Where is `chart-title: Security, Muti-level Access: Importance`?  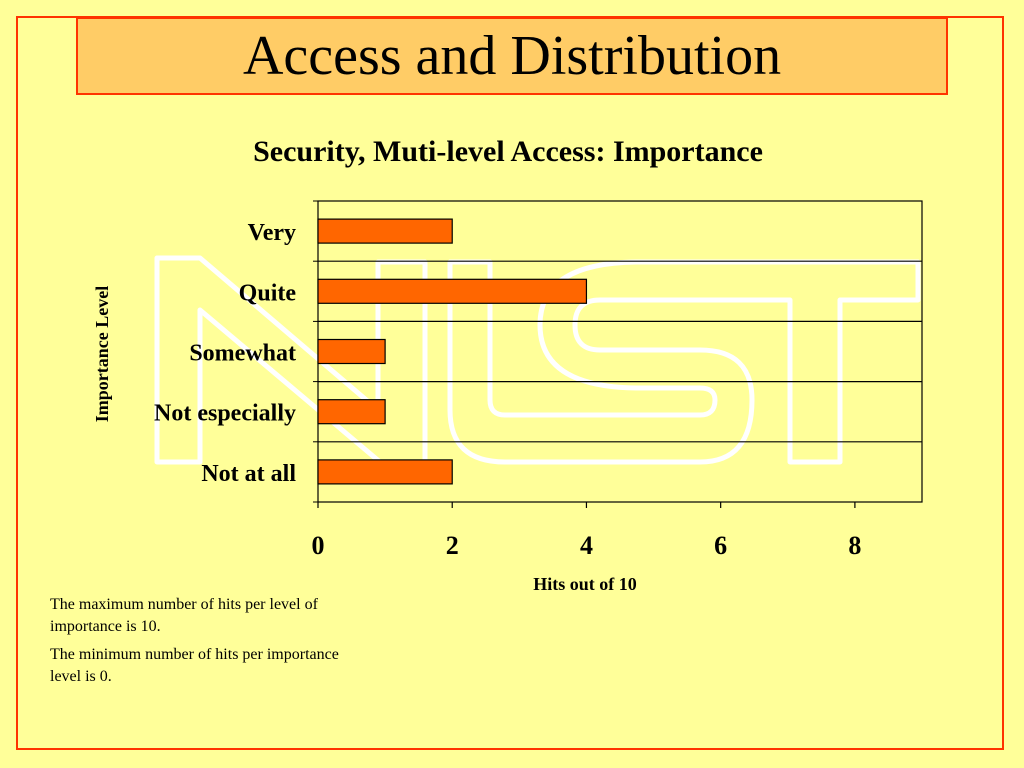 chart-title: Security, Muti-level Access: Importance is located at coordinates (508, 151).